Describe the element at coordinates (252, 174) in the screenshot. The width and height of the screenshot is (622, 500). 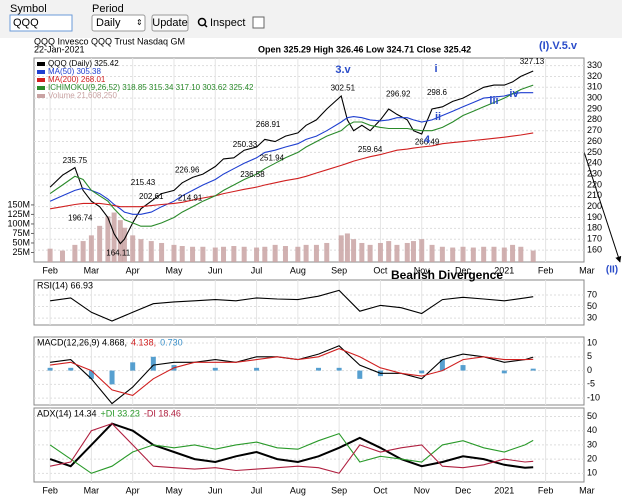
I see `price-label: 236.58` at that location.